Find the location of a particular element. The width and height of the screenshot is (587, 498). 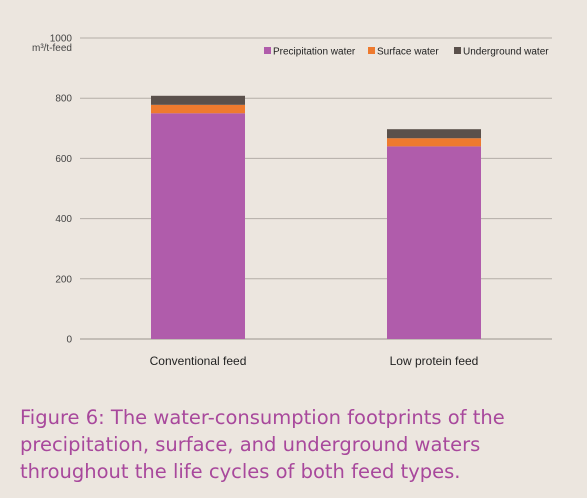

category-label: Conventional feed is located at coordinates (198, 361).